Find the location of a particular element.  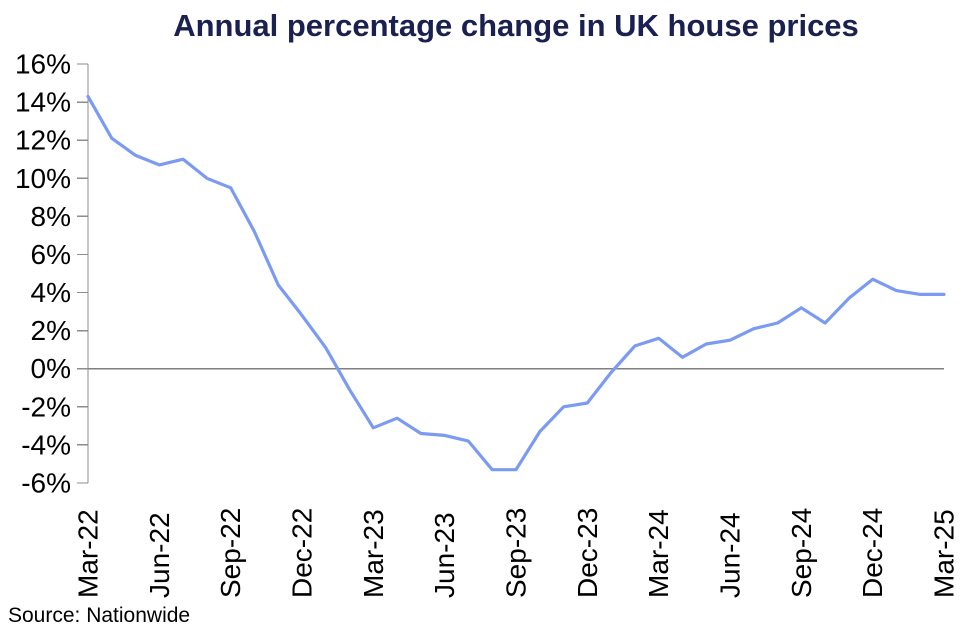

x-tick-label: Dec-22 is located at coordinates (302, 553).